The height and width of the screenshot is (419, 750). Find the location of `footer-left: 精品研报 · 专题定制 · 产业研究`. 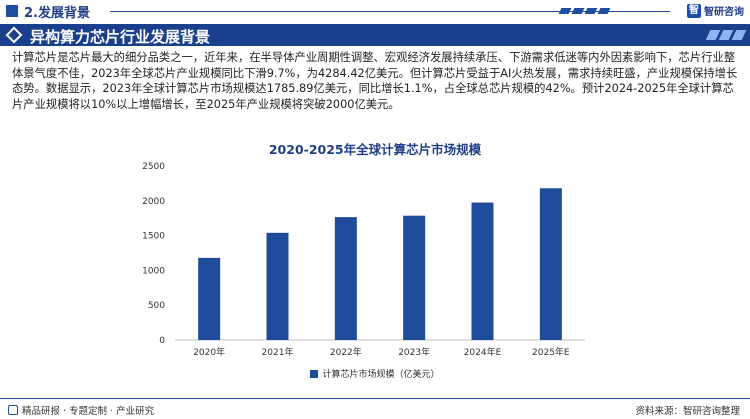

footer-left: 精品研报 · 专题定制 · 产业研究 is located at coordinates (81, 410).